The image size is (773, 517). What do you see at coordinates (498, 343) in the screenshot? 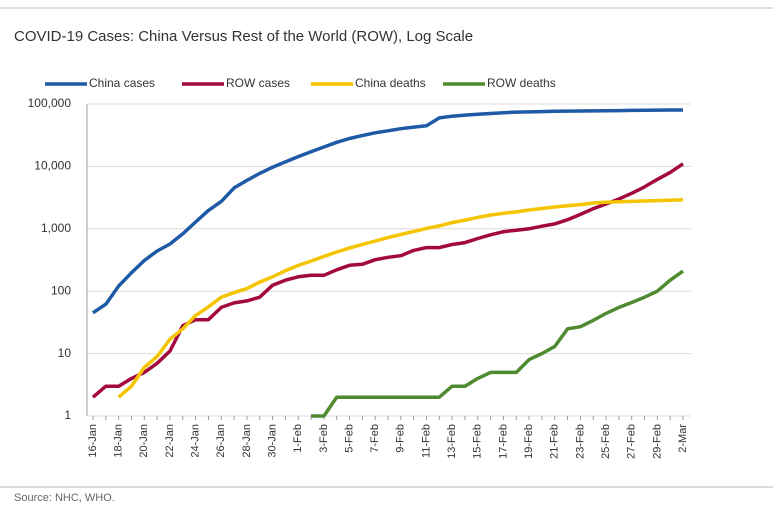
I see `series-line` at bounding box center [498, 343].